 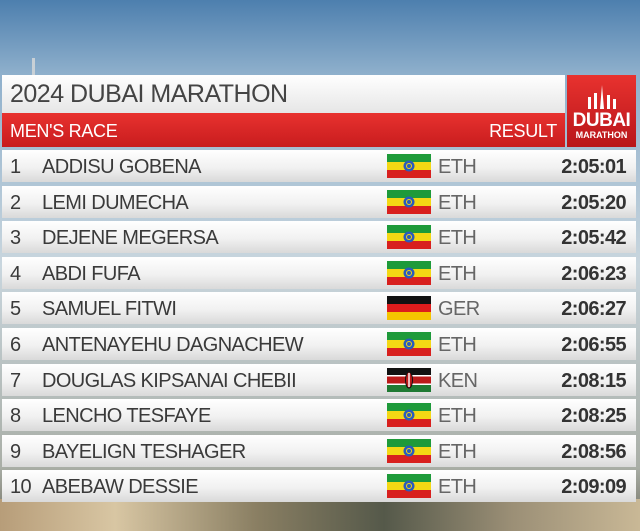 What do you see at coordinates (593, 167) in the screenshot?
I see `time: 2:05:01` at bounding box center [593, 167].